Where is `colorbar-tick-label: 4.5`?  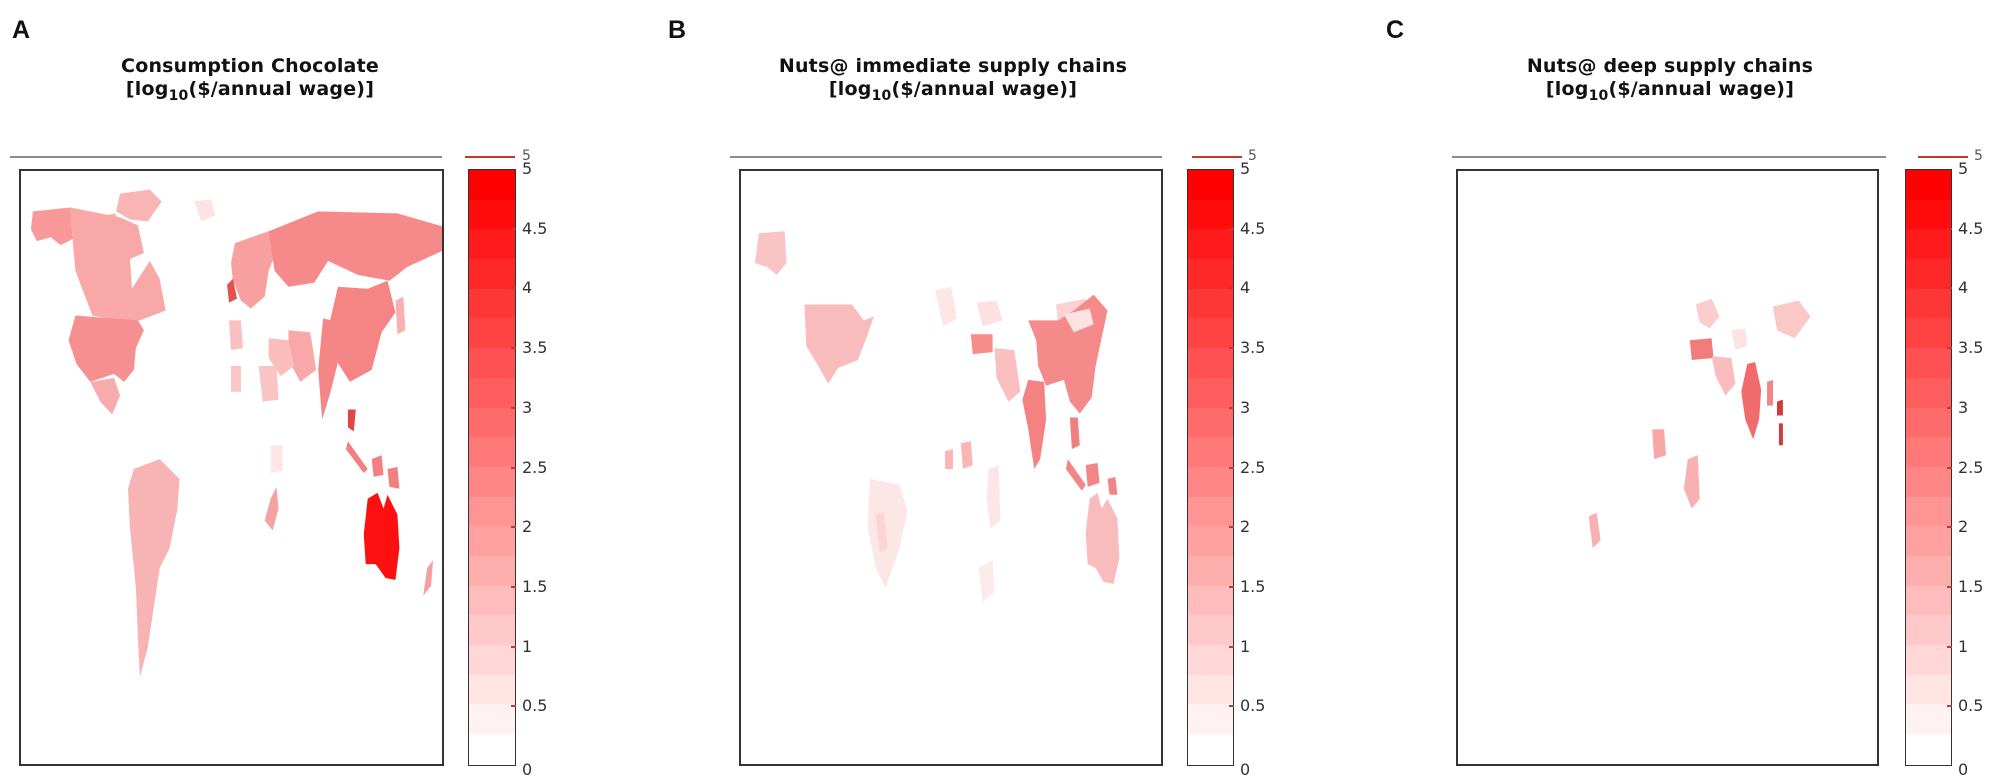
colorbar-tick-label: 4.5 is located at coordinates (1971, 228).